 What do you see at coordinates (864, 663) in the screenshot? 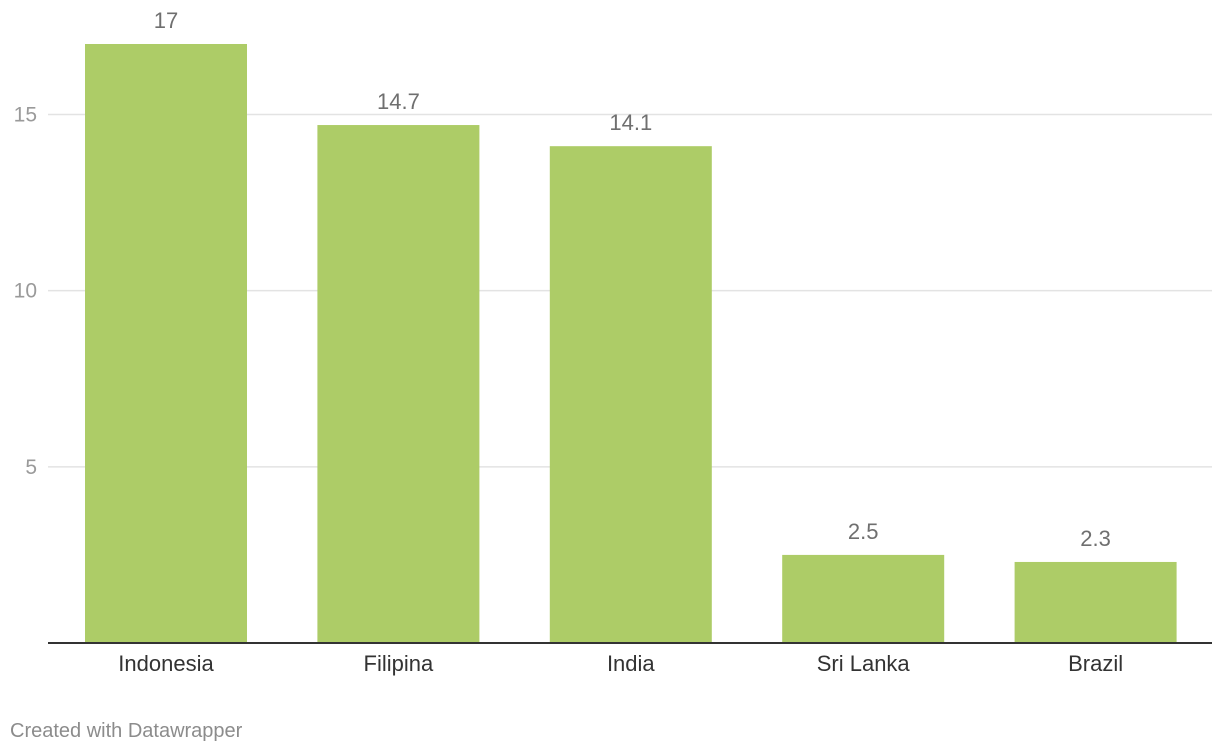
I see `x-tick-label-sri-lanka: Sri Lanka` at bounding box center [864, 663].